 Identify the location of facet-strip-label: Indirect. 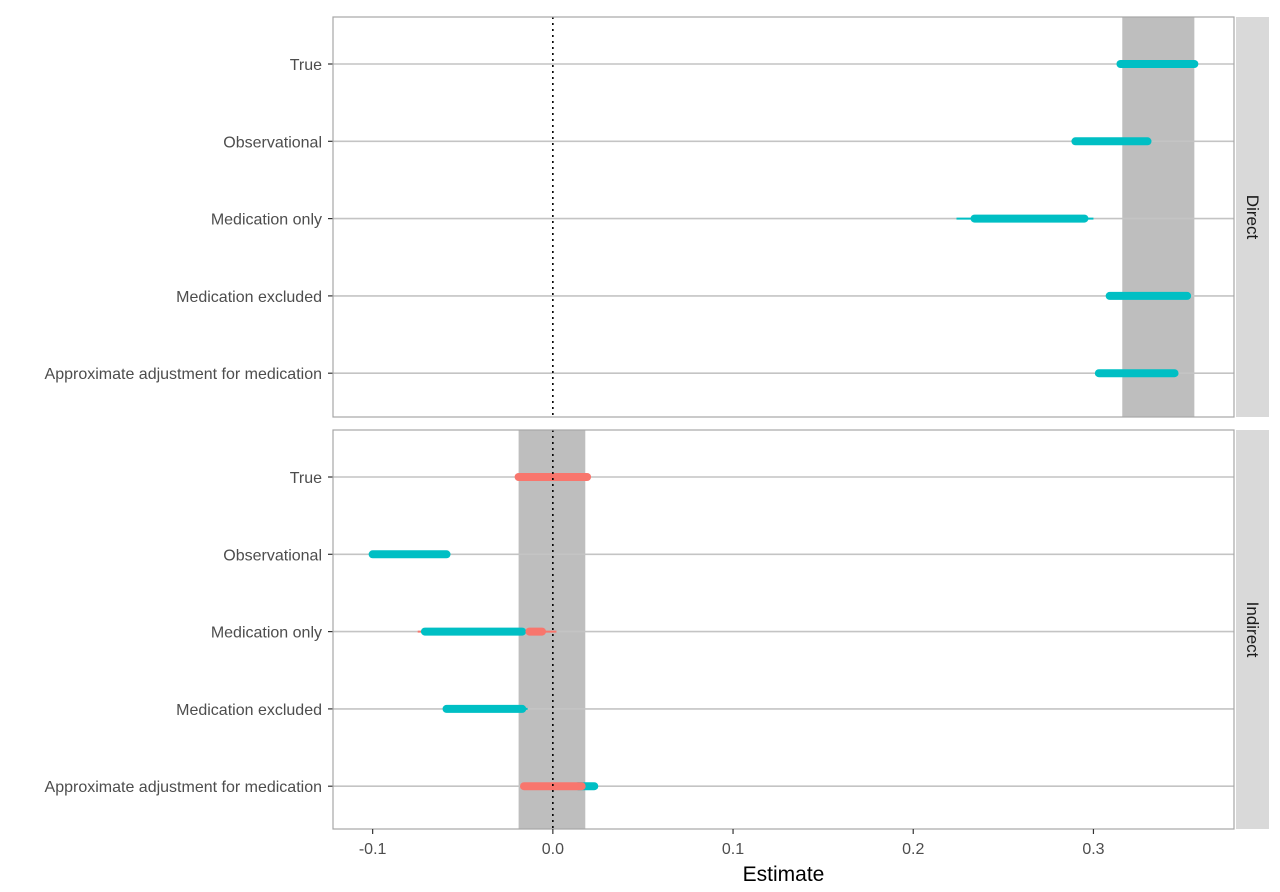
(1252, 630).